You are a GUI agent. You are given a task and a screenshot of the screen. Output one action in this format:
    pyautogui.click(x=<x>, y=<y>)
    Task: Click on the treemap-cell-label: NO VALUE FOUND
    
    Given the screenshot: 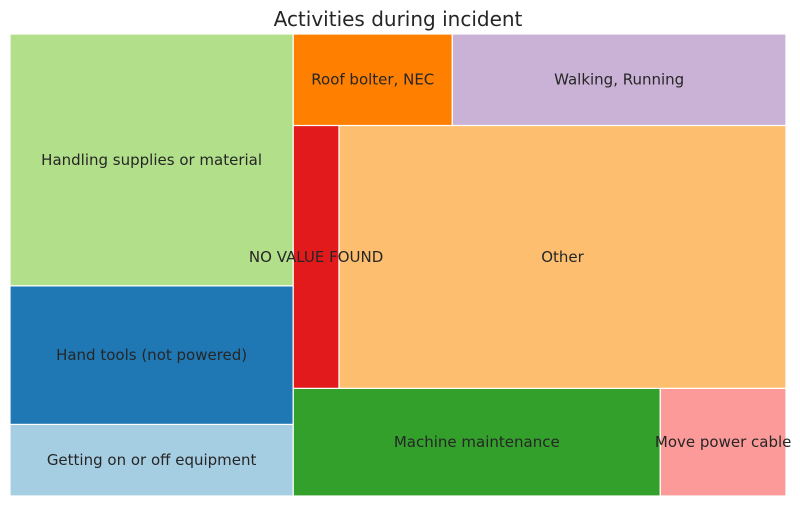 What is the action you would take?
    pyautogui.click(x=316, y=257)
    